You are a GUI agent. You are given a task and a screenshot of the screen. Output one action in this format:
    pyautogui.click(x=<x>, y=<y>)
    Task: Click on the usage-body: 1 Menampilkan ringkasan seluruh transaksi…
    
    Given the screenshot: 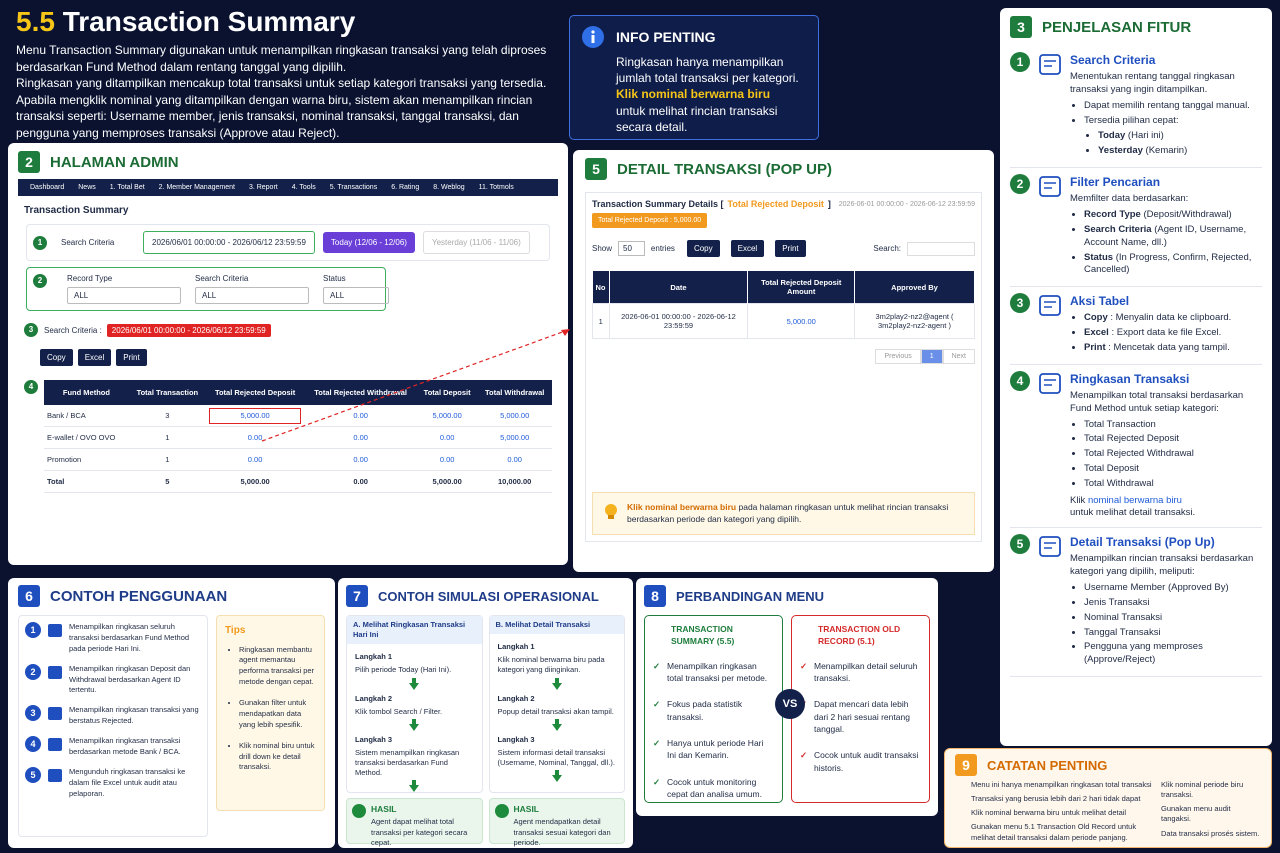 What is the action you would take?
    pyautogui.click(x=171, y=726)
    